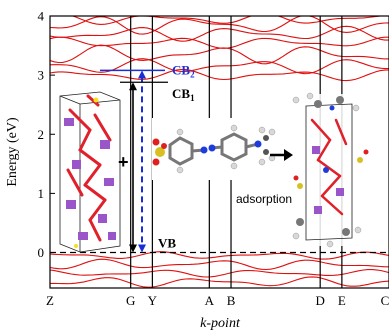 The image size is (389, 331). I want to click on y-tick-label: 3, so click(41, 75).